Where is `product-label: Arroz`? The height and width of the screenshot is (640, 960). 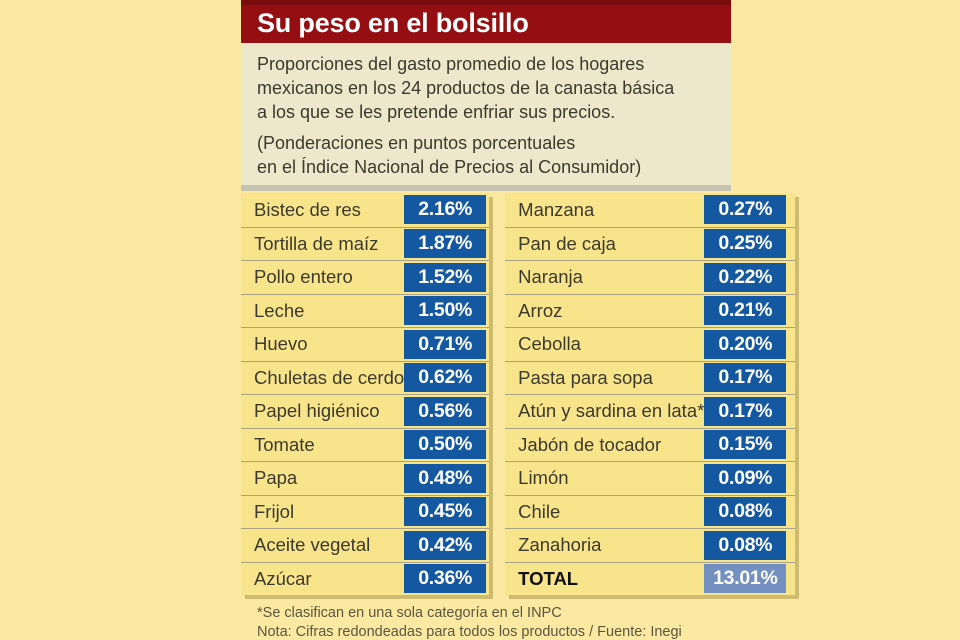 product-label: Arroz is located at coordinates (540, 310).